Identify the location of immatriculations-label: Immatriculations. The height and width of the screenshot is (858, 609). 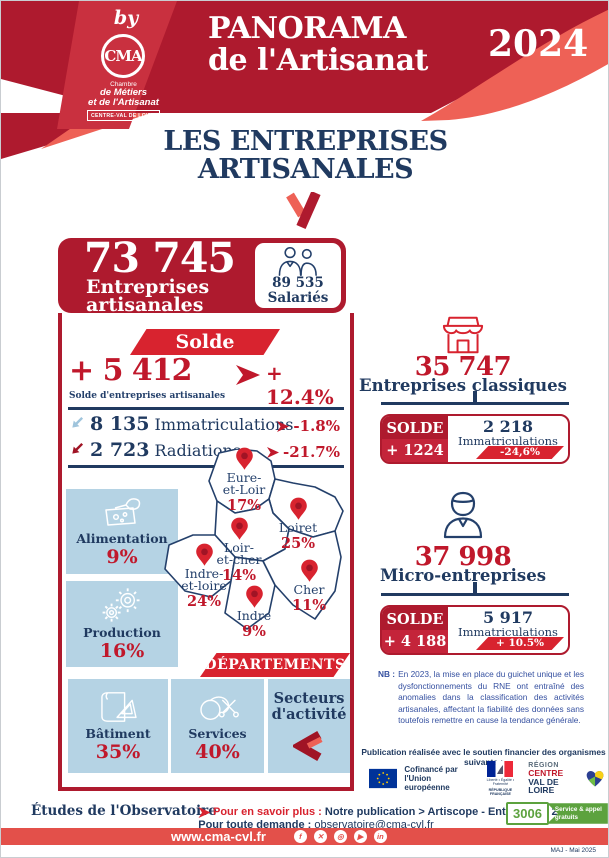
(224, 424).